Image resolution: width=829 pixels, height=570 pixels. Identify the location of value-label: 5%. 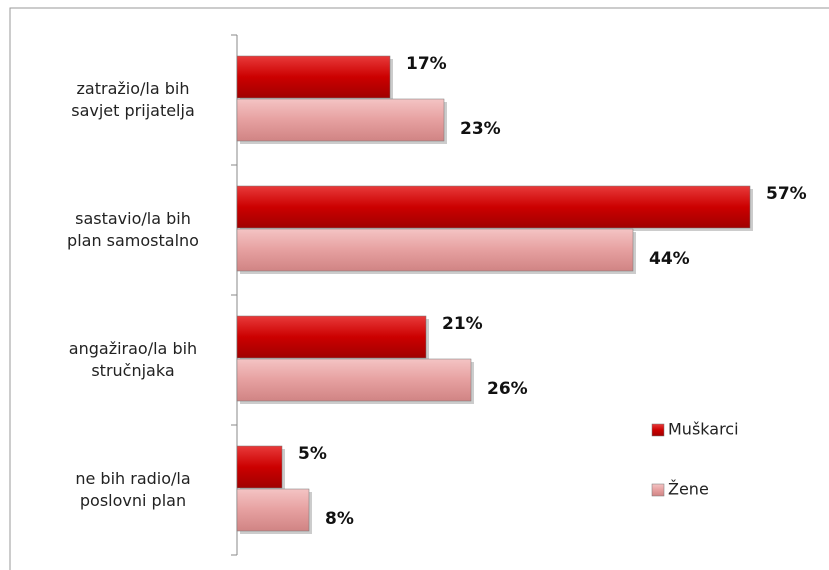
(312, 454).